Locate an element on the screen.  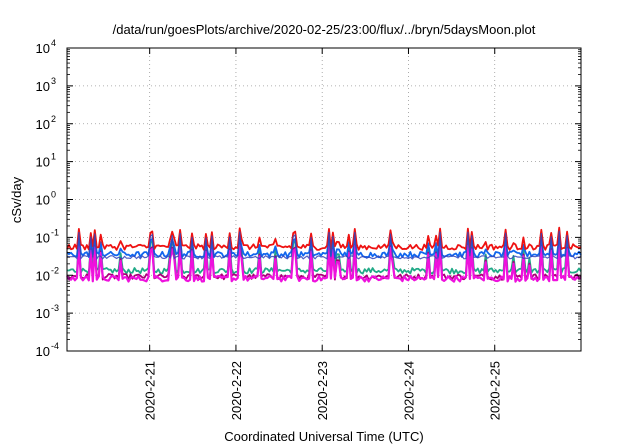
x-tick-label: 2020-2-23 is located at coordinates (322, 390).